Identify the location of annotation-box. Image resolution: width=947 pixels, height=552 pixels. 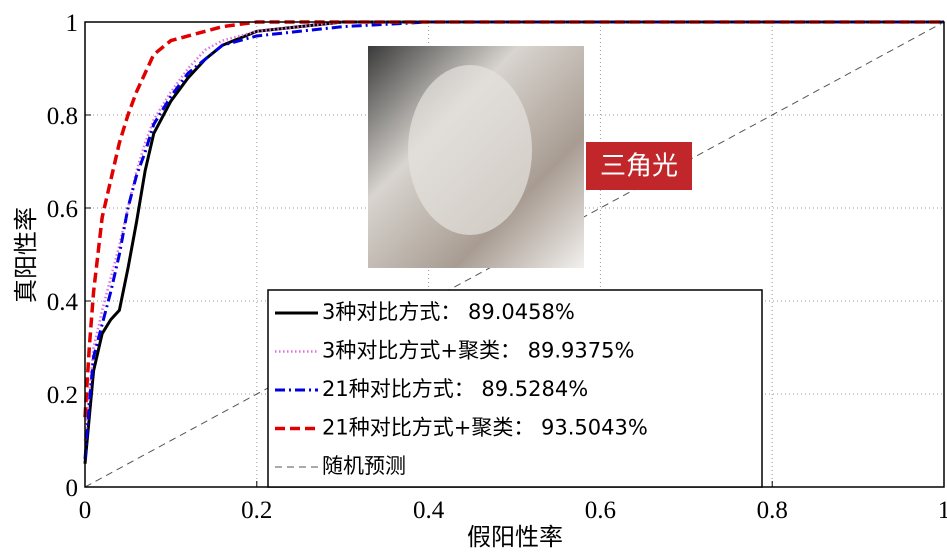
(639, 166).